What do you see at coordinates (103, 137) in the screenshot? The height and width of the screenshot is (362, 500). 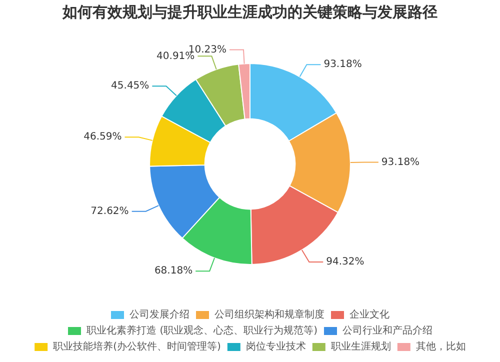 I see `data-label: 46.59%` at bounding box center [103, 137].